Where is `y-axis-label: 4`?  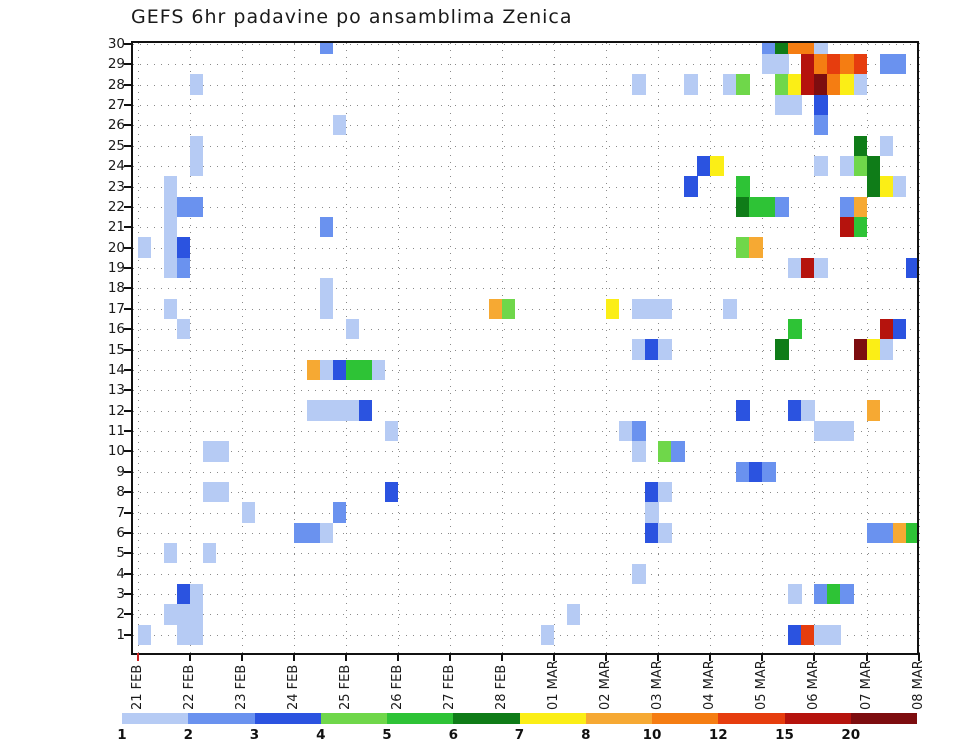 y-axis-label: 4 is located at coordinates (120, 573).